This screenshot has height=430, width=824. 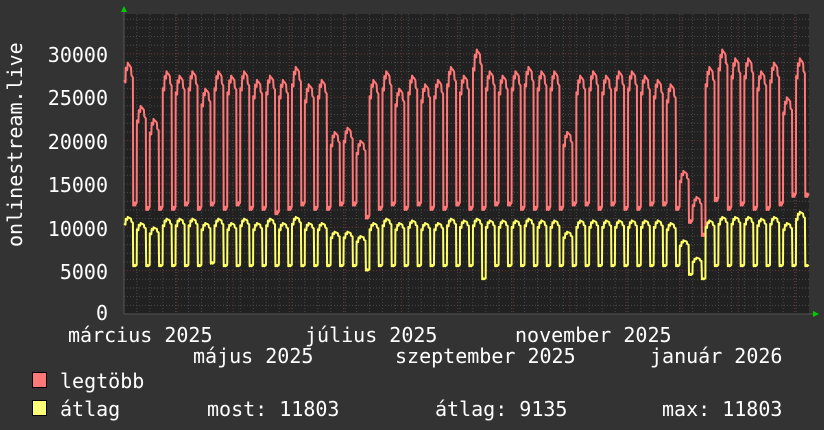 What do you see at coordinates (77, 98) in the screenshot?
I see `y-tick-label: 25000` at bounding box center [77, 98].